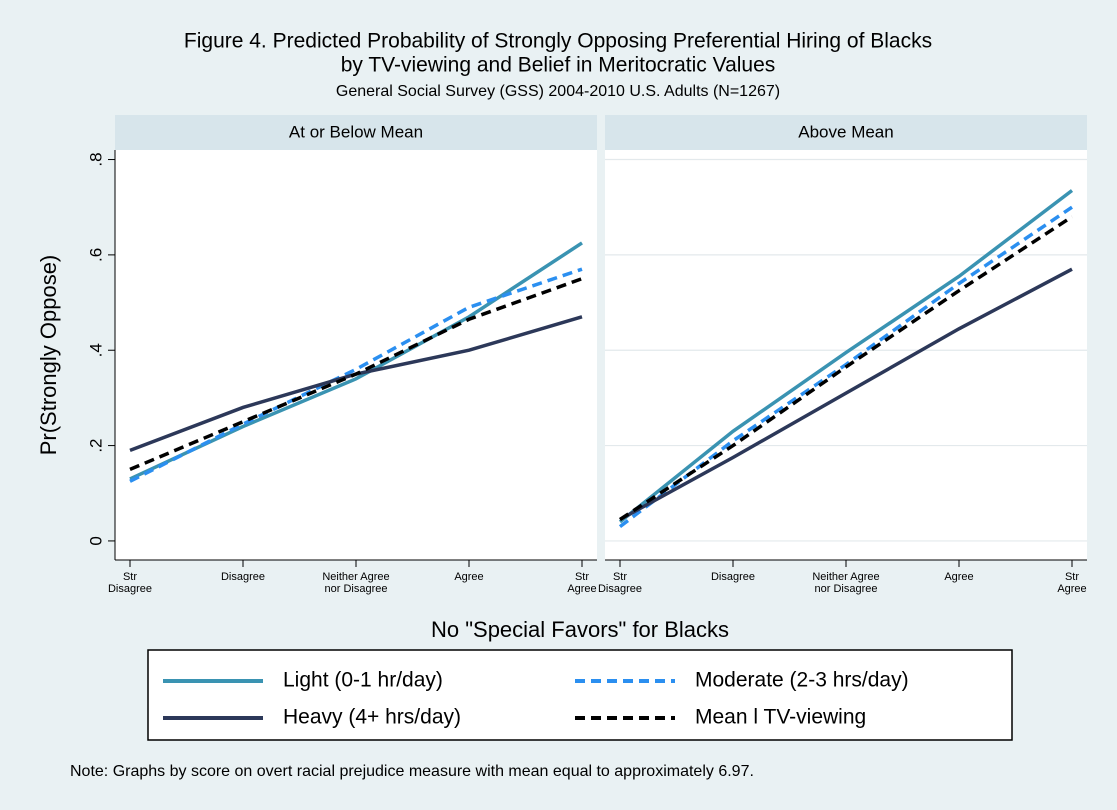 The image size is (1117, 810). I want to click on y-tick-label: .4, so click(95, 350).